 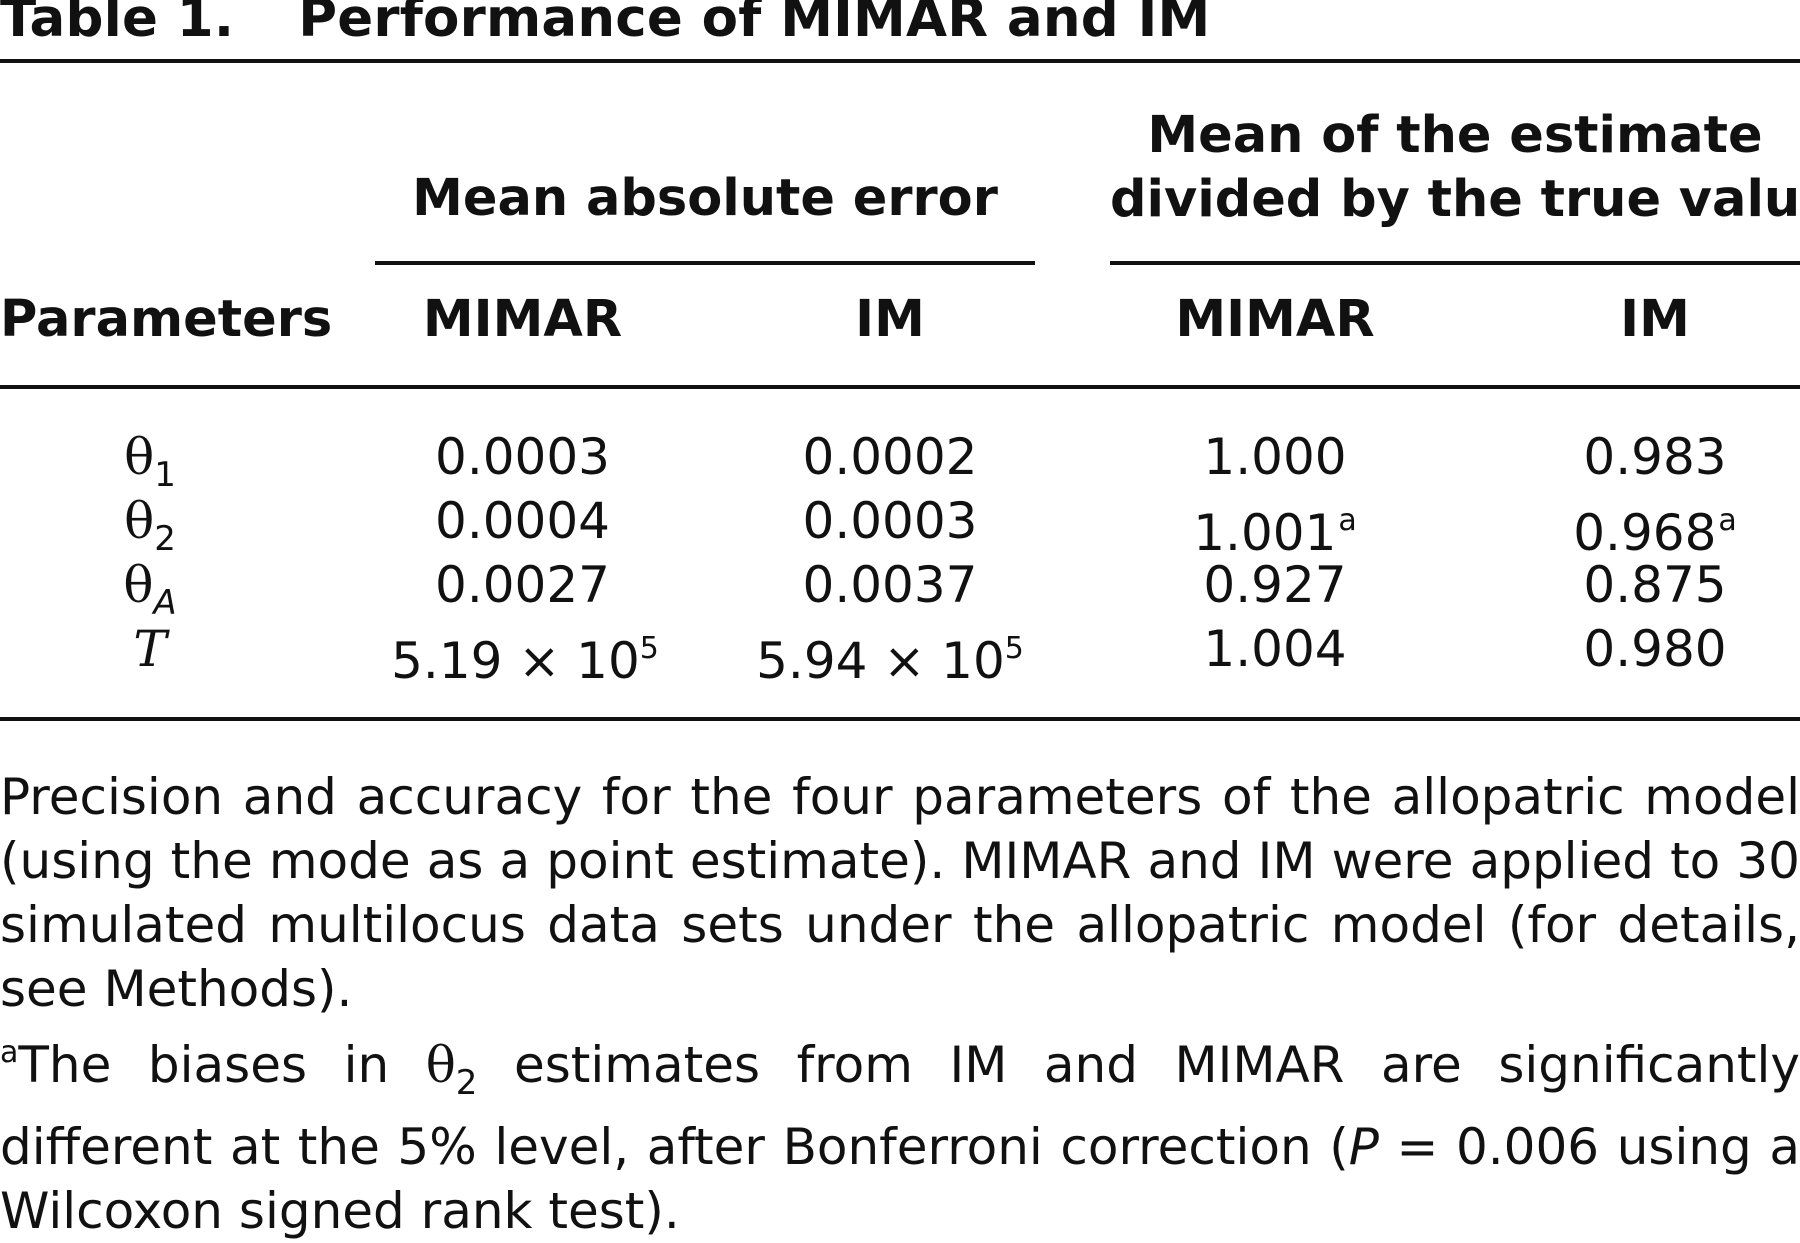 I want to click on group-header-ratio-line1: Mean of the estimate, so click(x=1455, y=135).